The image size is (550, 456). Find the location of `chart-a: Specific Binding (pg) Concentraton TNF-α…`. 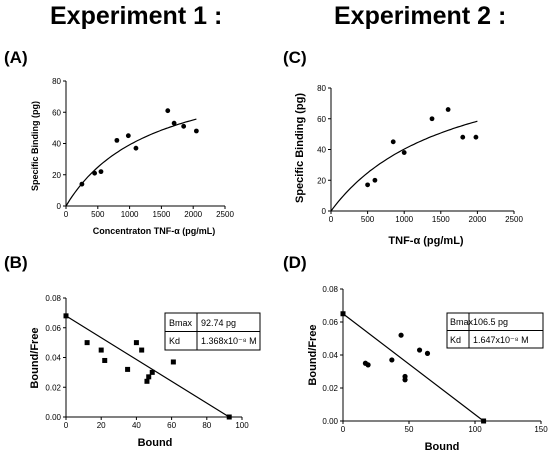

chart-a: Specific Binding (pg) Concentraton TNF-α… is located at coordinates (132, 156).